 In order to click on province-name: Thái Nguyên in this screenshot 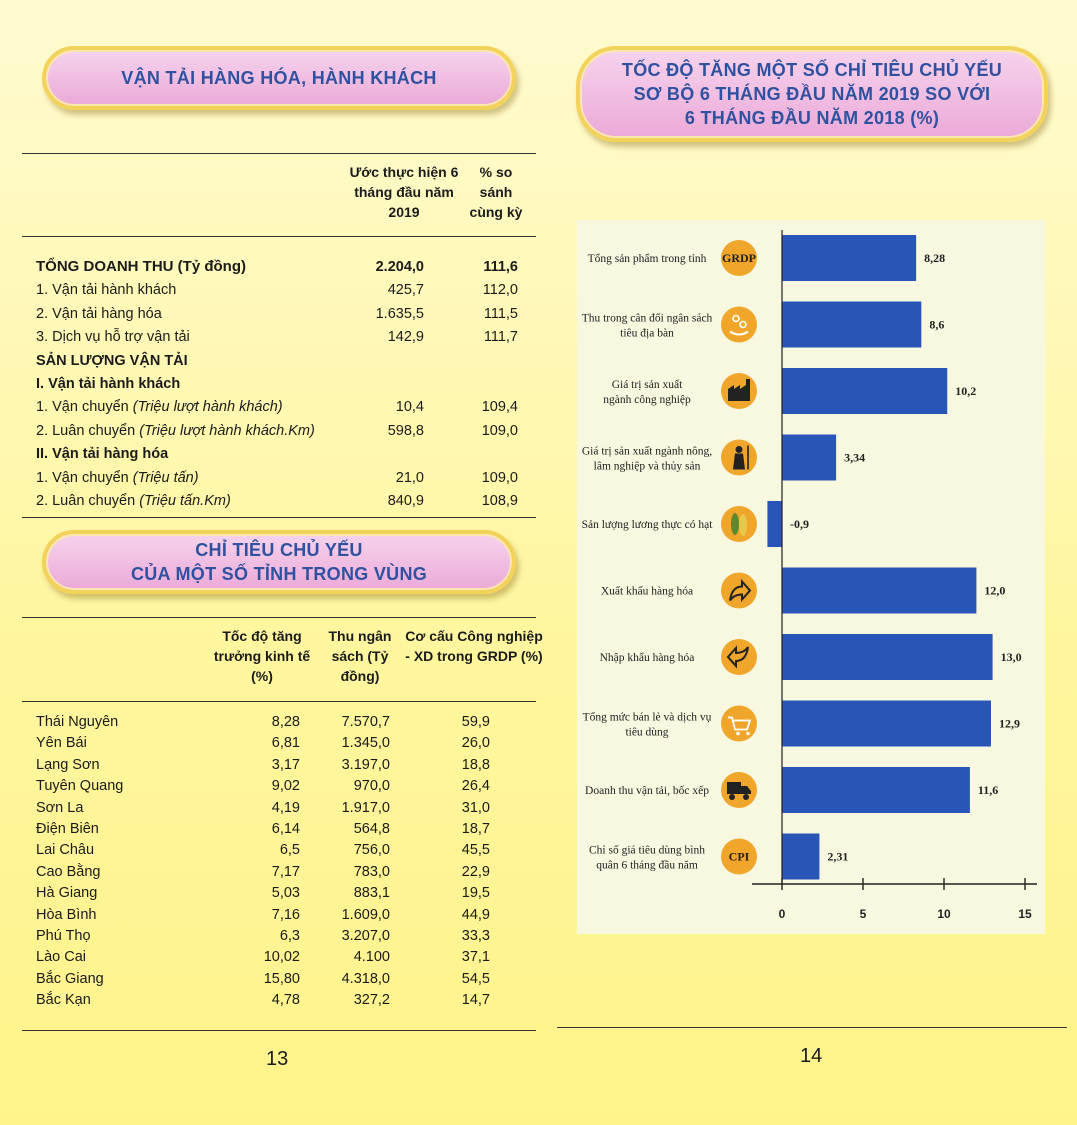, I will do `click(77, 722)`.